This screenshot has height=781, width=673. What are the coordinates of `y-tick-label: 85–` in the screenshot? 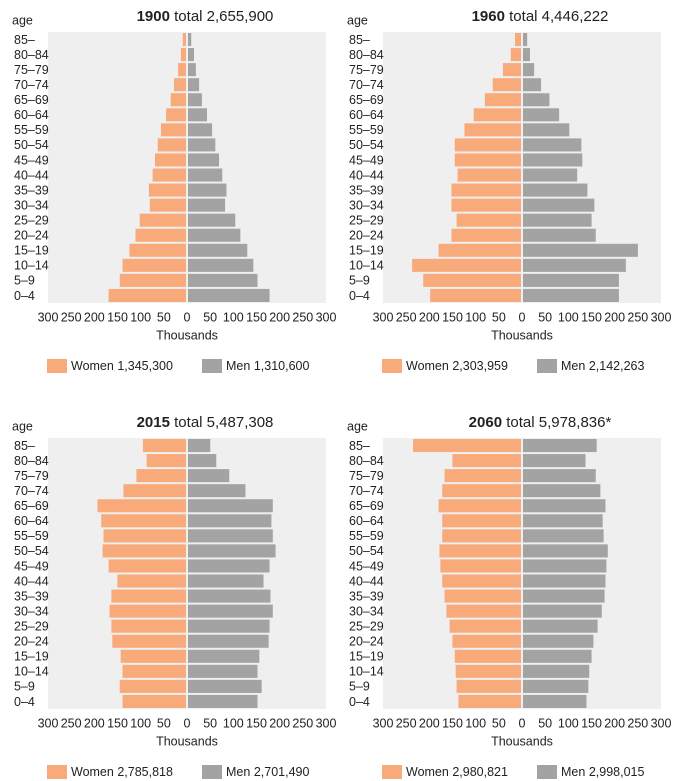 It's located at (24, 40).